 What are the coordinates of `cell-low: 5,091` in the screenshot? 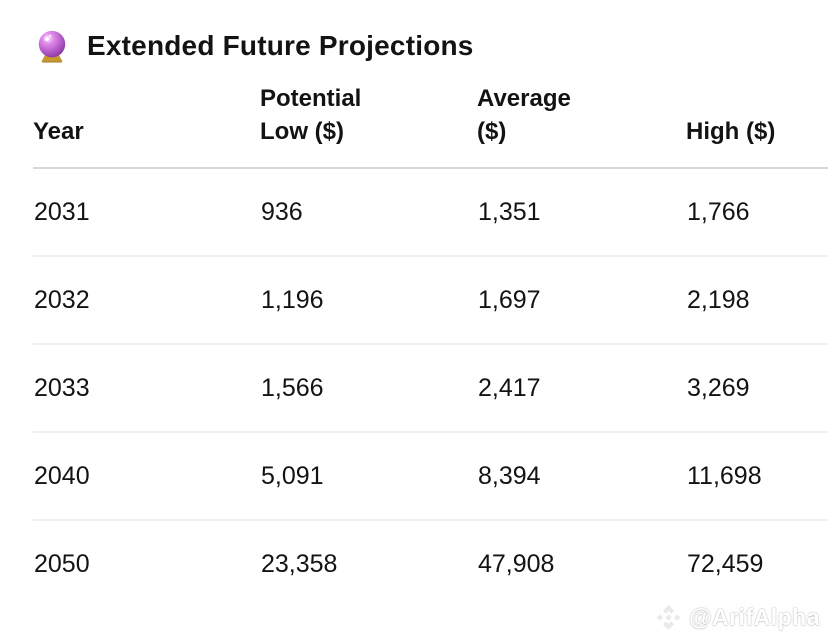 It's located at (368, 476).